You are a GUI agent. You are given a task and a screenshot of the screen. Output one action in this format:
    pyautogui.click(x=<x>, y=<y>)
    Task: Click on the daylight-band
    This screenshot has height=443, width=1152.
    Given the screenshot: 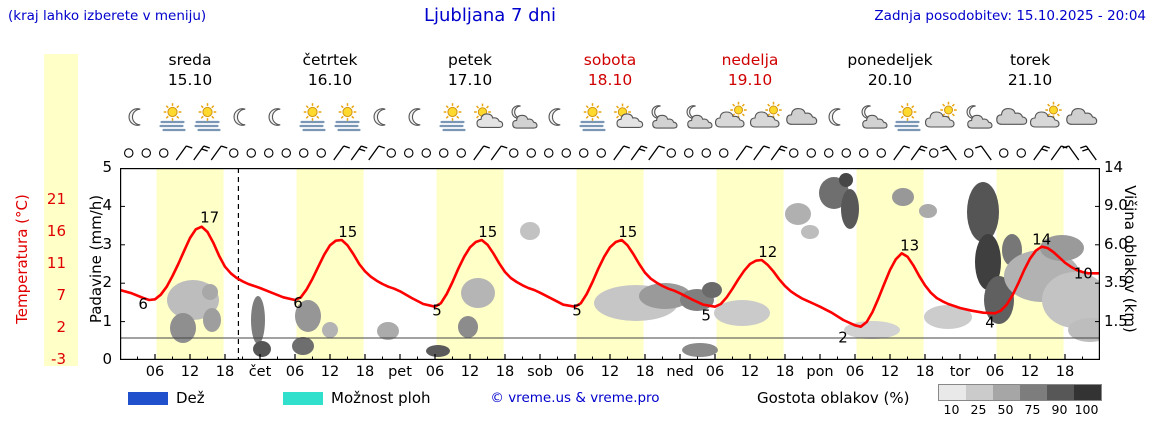 What is the action you would take?
    pyautogui.click(x=610, y=264)
    